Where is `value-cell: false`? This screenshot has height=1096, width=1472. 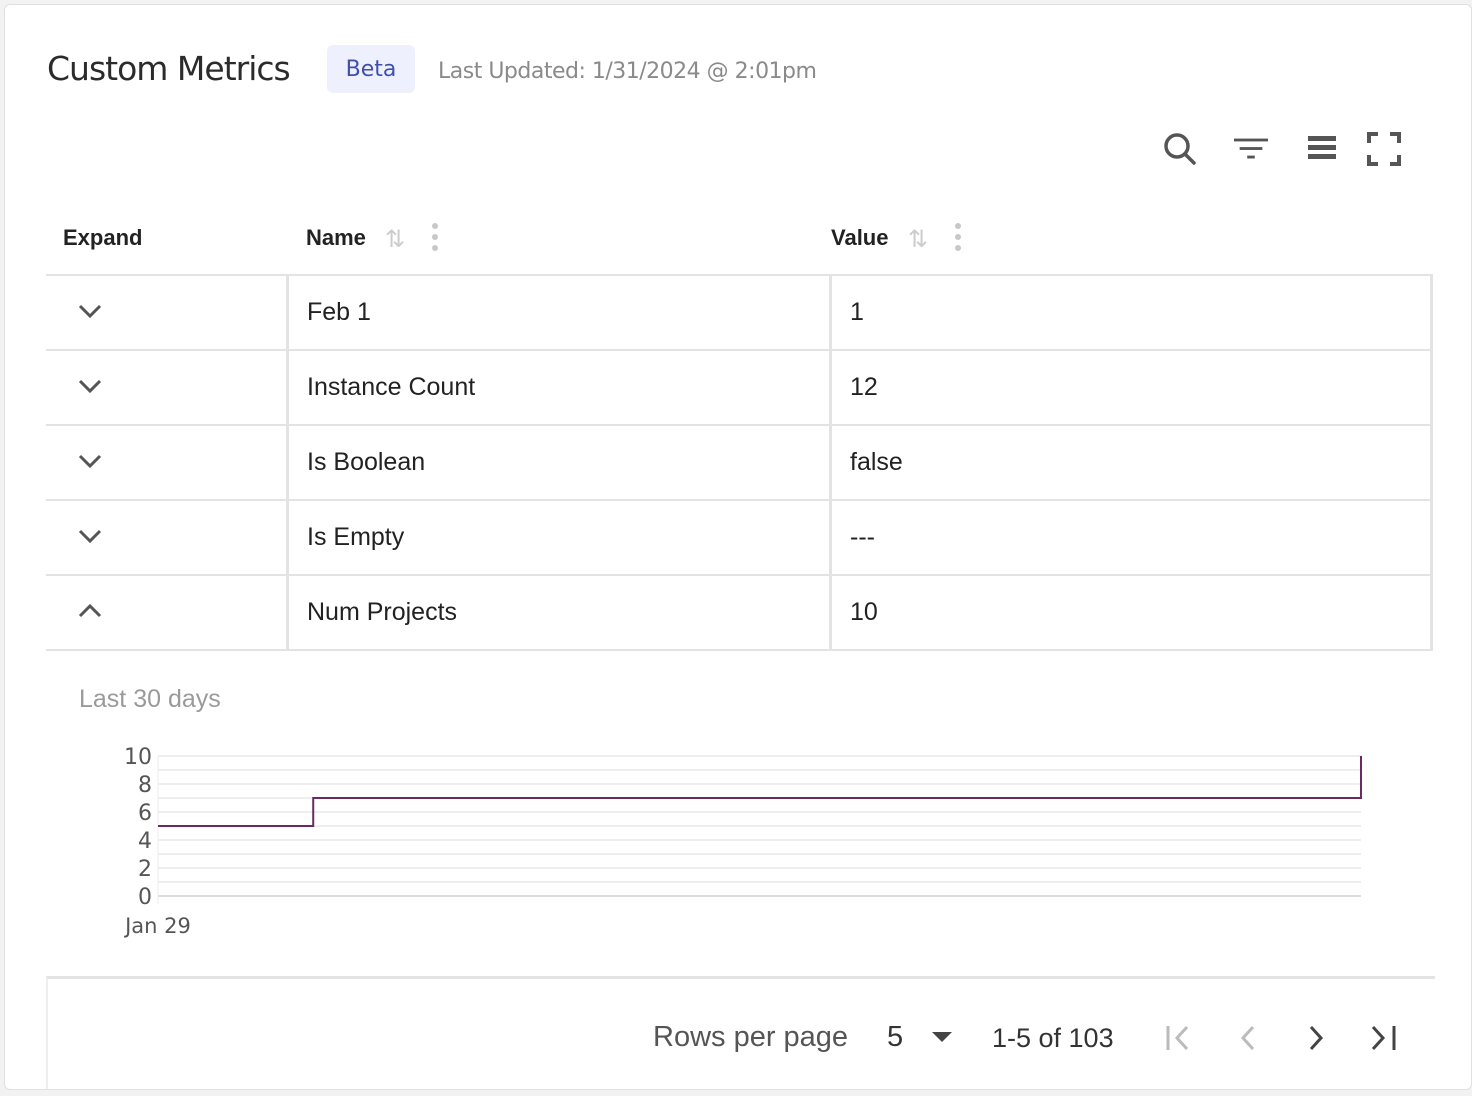
value-cell: false is located at coordinates (1131, 462).